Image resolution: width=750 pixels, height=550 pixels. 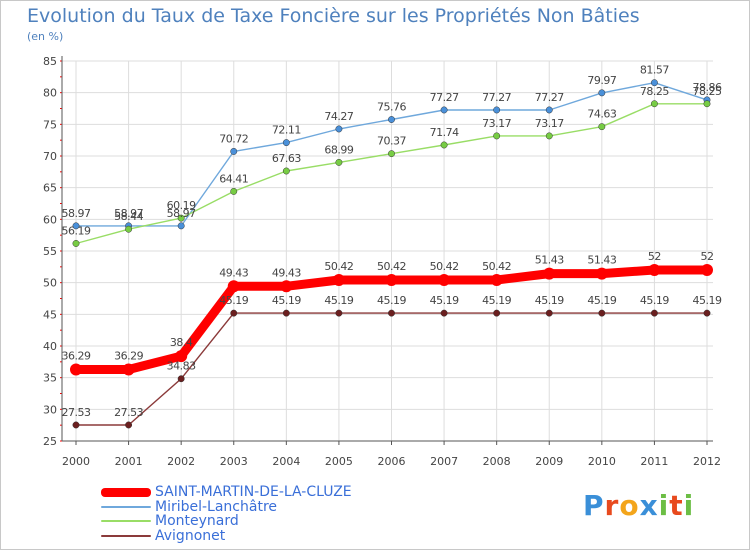 I want to click on data-label: 51.43, so click(x=601, y=260).